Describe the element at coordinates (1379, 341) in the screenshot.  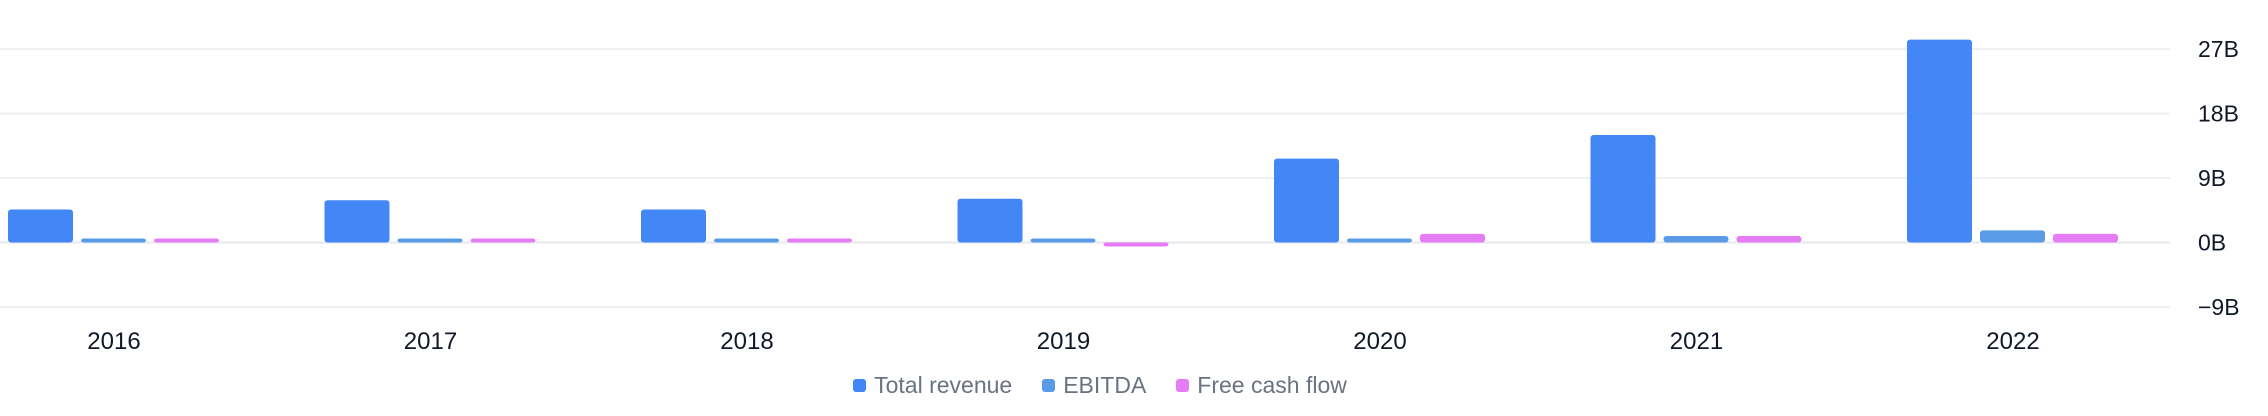
I see `x-tick-label: 2020` at that location.